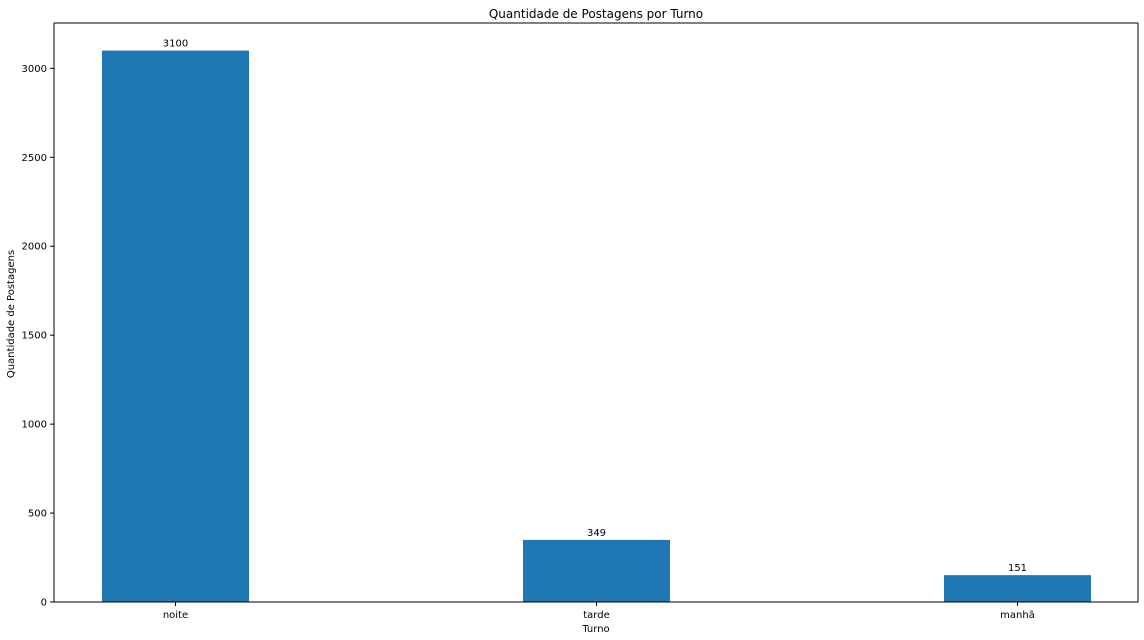  What do you see at coordinates (34, 69) in the screenshot?
I see `y-tick-label-3000: 3000` at bounding box center [34, 69].